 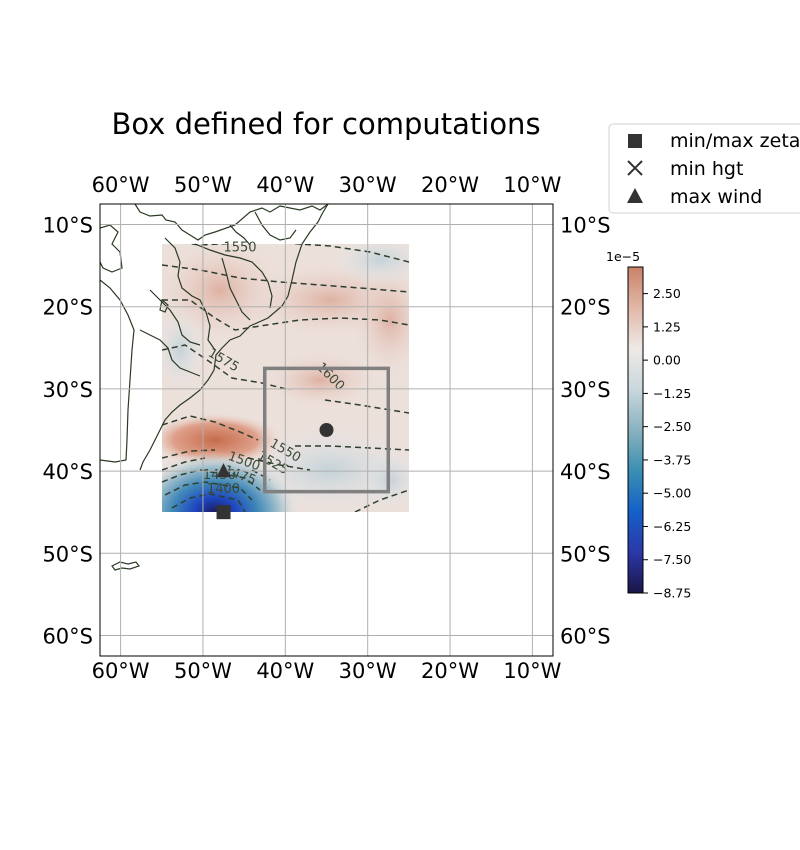 I want to click on colorbar-tick-label-6: −5.00, so click(x=672, y=493).